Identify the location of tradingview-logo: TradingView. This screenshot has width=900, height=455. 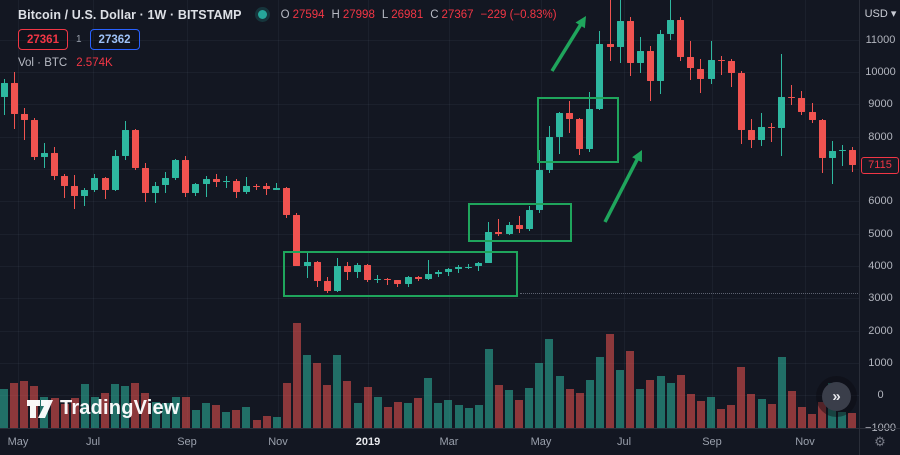
(103, 408).